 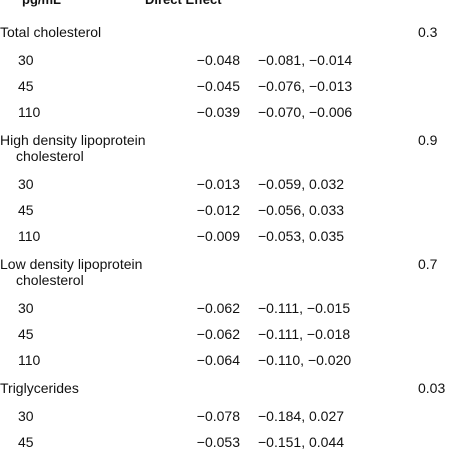 I want to click on data-row: 45 −0.045 −0.076, −0.013, so click(x=237, y=86).